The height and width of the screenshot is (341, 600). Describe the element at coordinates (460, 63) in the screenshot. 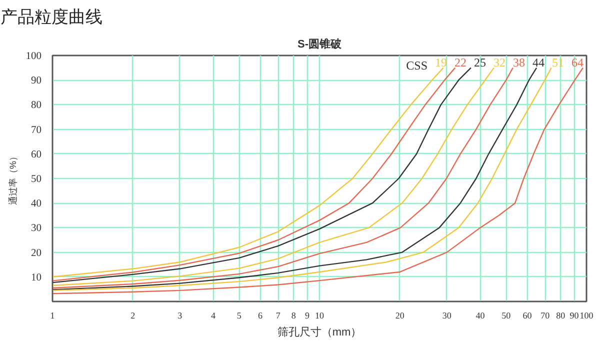

I see `series-label: 22` at that location.